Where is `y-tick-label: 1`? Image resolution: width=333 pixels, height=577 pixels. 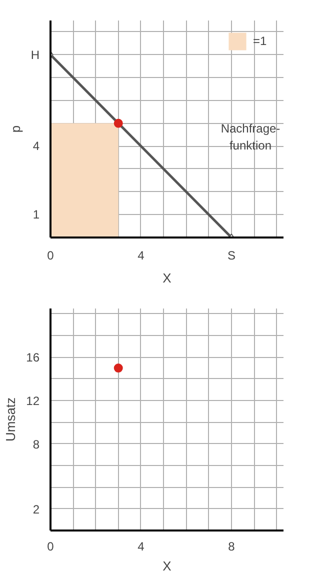 y-tick-label: 1 is located at coordinates (36, 215).